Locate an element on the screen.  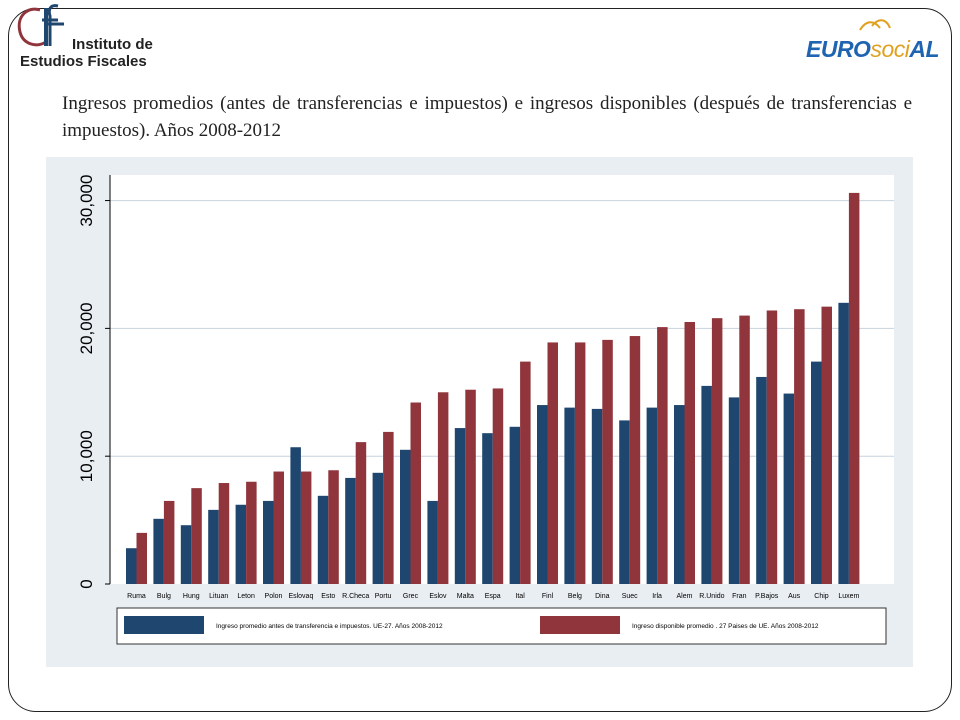
x-tick-label: Aus is located at coordinates (794, 596).